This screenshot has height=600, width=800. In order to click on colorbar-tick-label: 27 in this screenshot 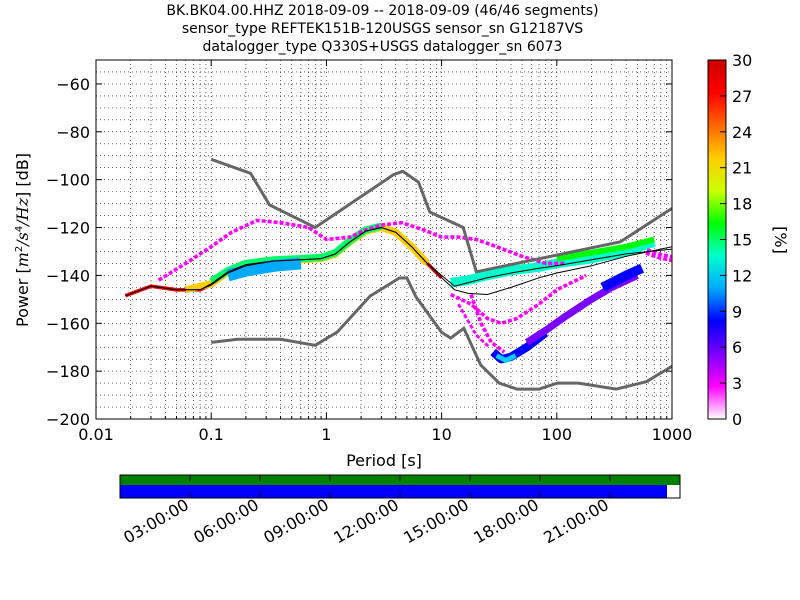, I will do `click(742, 96)`.